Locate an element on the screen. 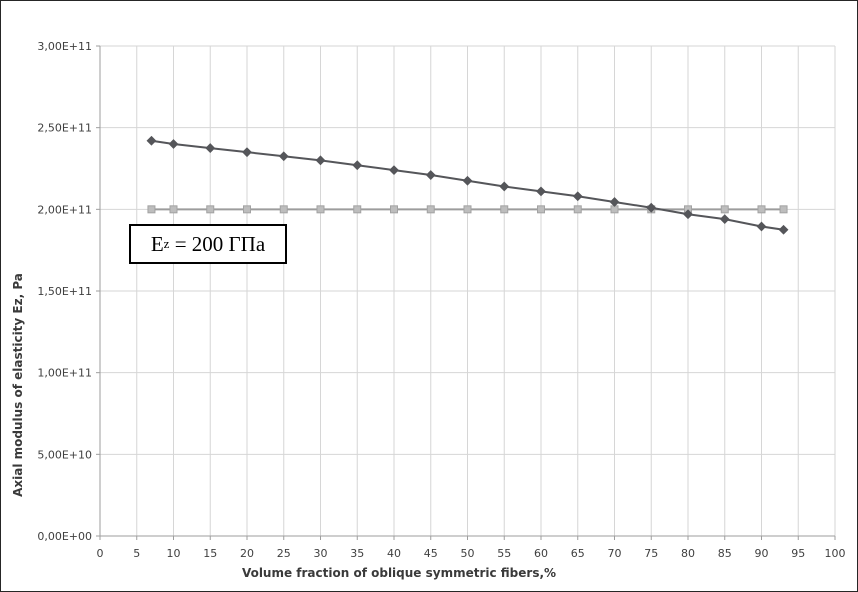  x-tick-label: 100 is located at coordinates (835, 553).